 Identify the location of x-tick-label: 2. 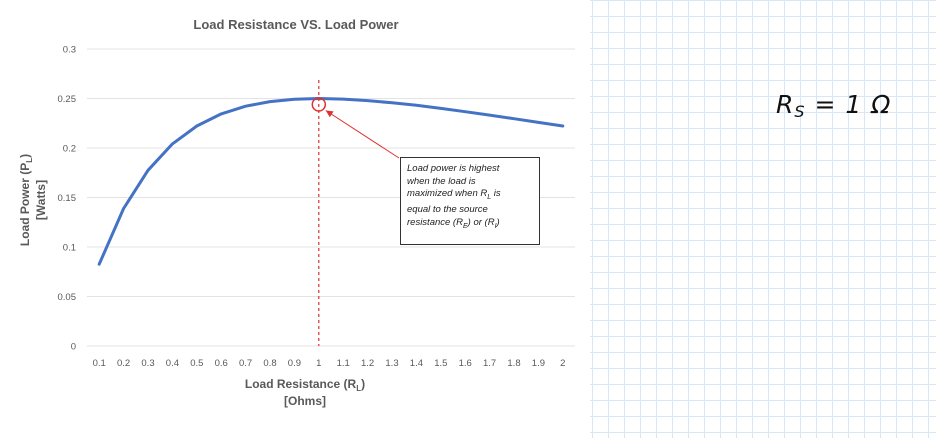
(562, 363).